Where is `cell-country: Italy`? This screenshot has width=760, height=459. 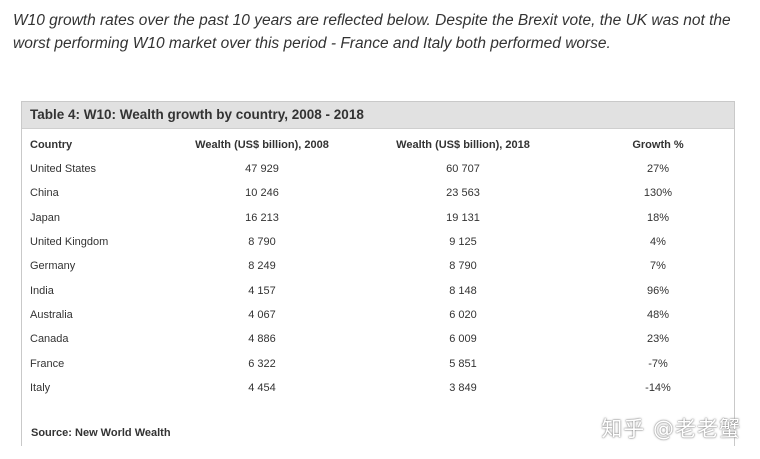
cell-country: Italy is located at coordinates (40, 387).